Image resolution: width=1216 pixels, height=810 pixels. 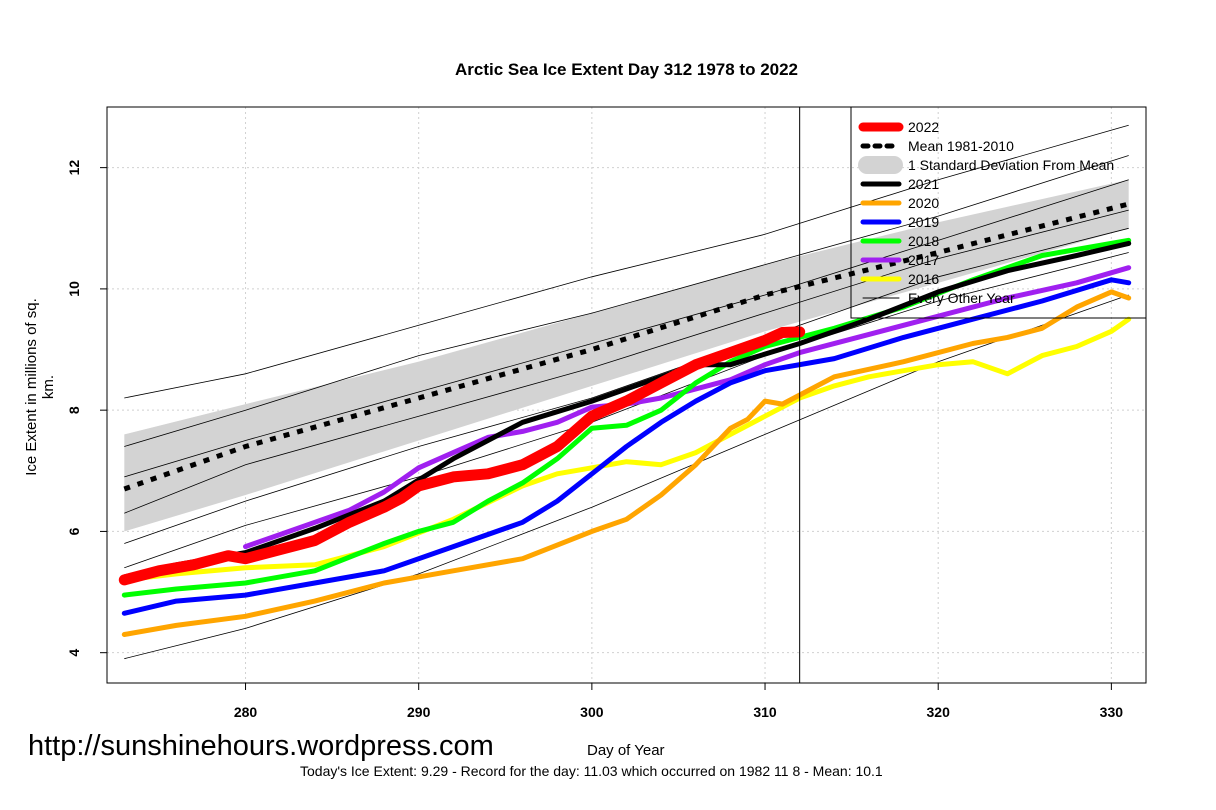 What do you see at coordinates (40, 387) in the screenshot?
I see `y-axis-label: Ice Extent in millions of sq. km.` at bounding box center [40, 387].